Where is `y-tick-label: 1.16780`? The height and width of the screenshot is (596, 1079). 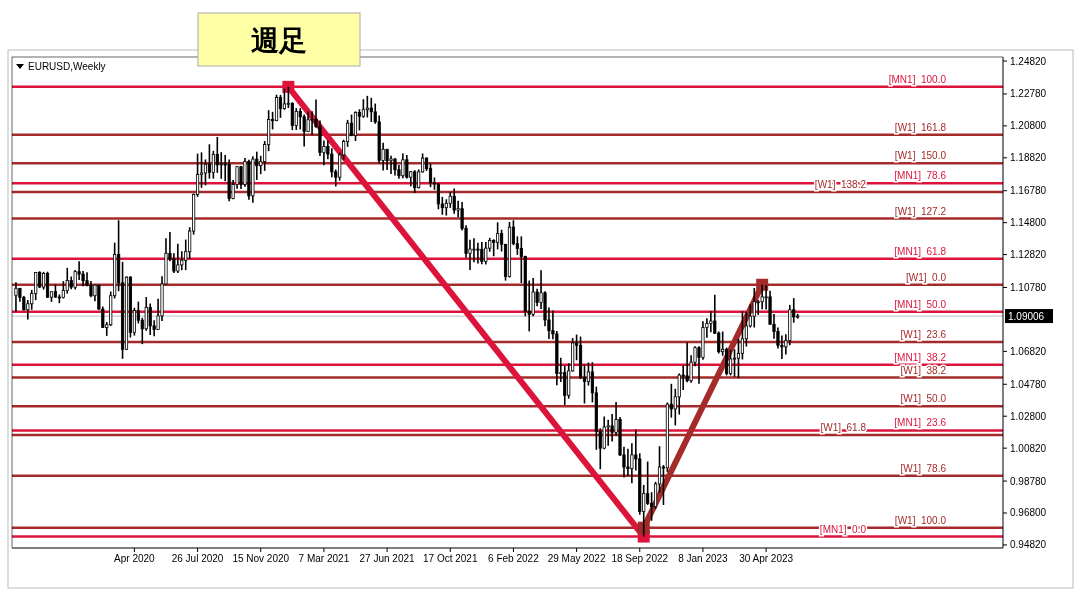
y-tick-label: 1.16780 is located at coordinates (1028, 191).